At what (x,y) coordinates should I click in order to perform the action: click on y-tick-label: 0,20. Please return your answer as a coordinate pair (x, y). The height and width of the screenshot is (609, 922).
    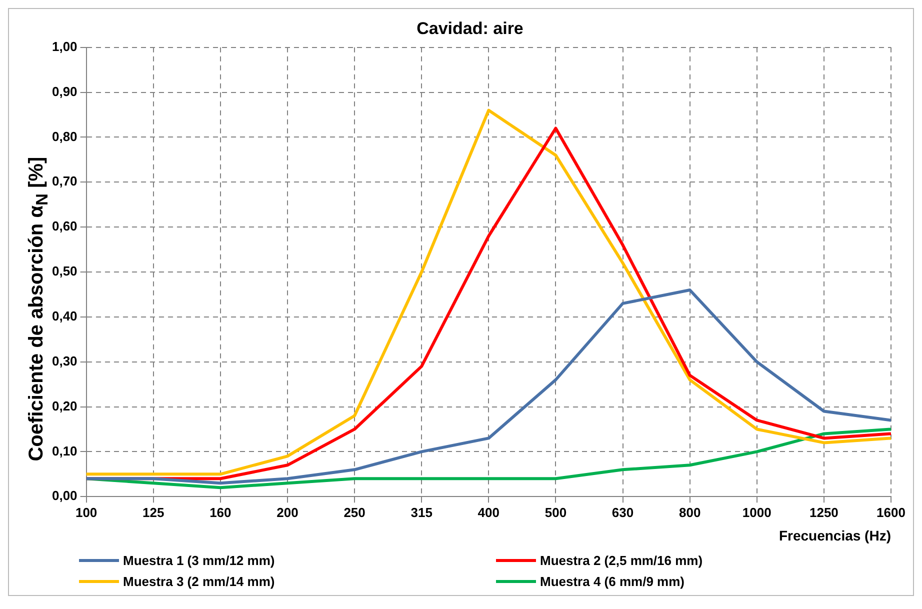
    Looking at the image, I should click on (65, 406).